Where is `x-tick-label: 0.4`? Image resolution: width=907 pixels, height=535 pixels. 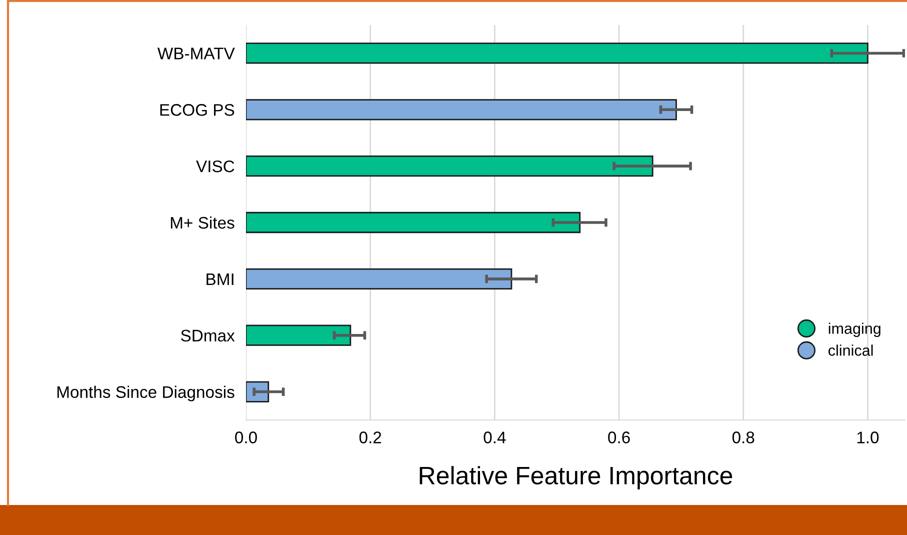
x-tick-label: 0.4 is located at coordinates (495, 438).